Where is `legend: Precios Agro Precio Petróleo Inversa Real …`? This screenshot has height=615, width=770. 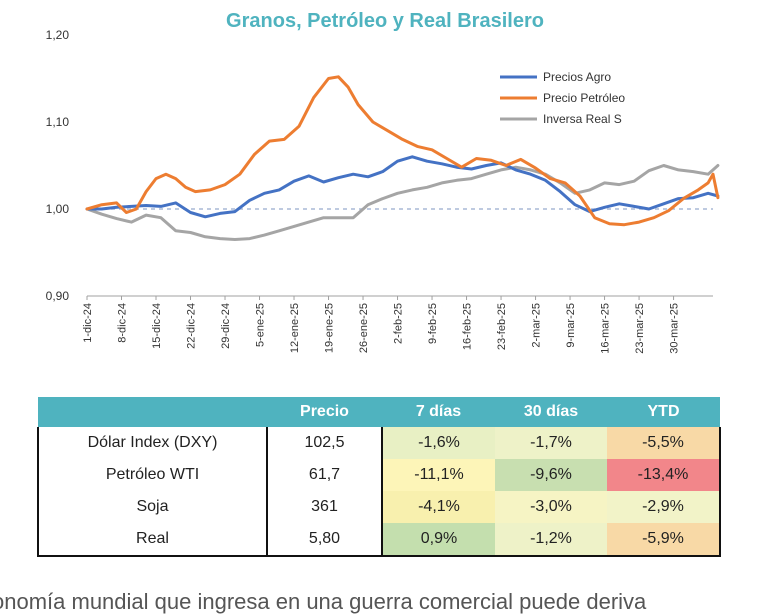 legend: Precios Agro Precio Petróleo Inversa Real … is located at coordinates (562, 98).